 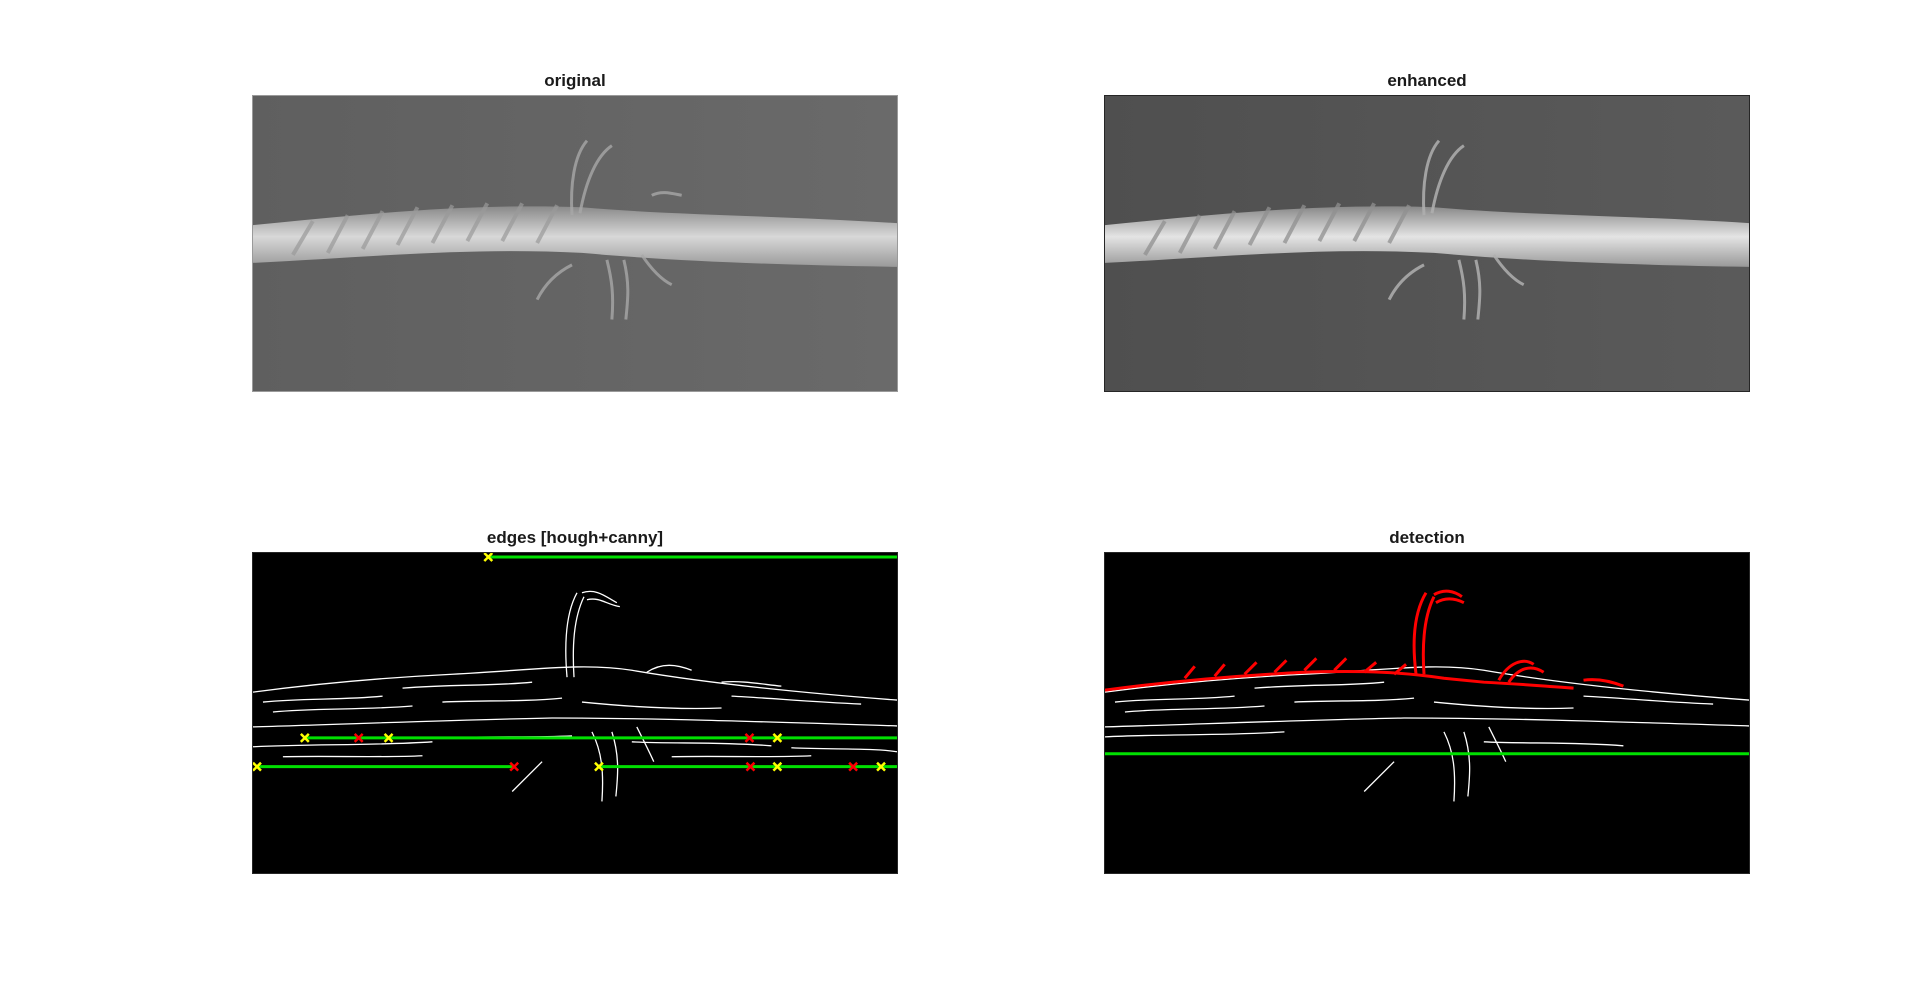 I want to click on enhanced-image, so click(x=1427, y=243).